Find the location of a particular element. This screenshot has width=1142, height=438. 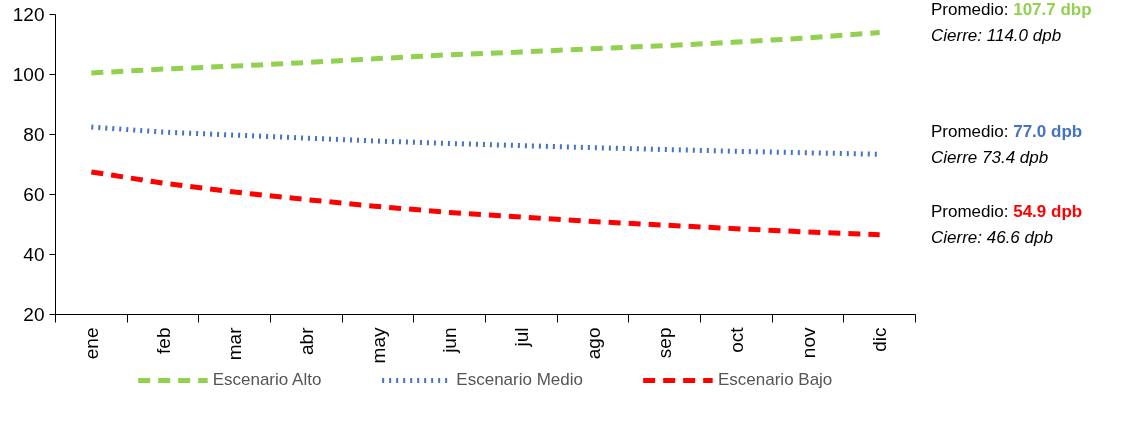

x-tick-label: jul is located at coordinates (521, 337).